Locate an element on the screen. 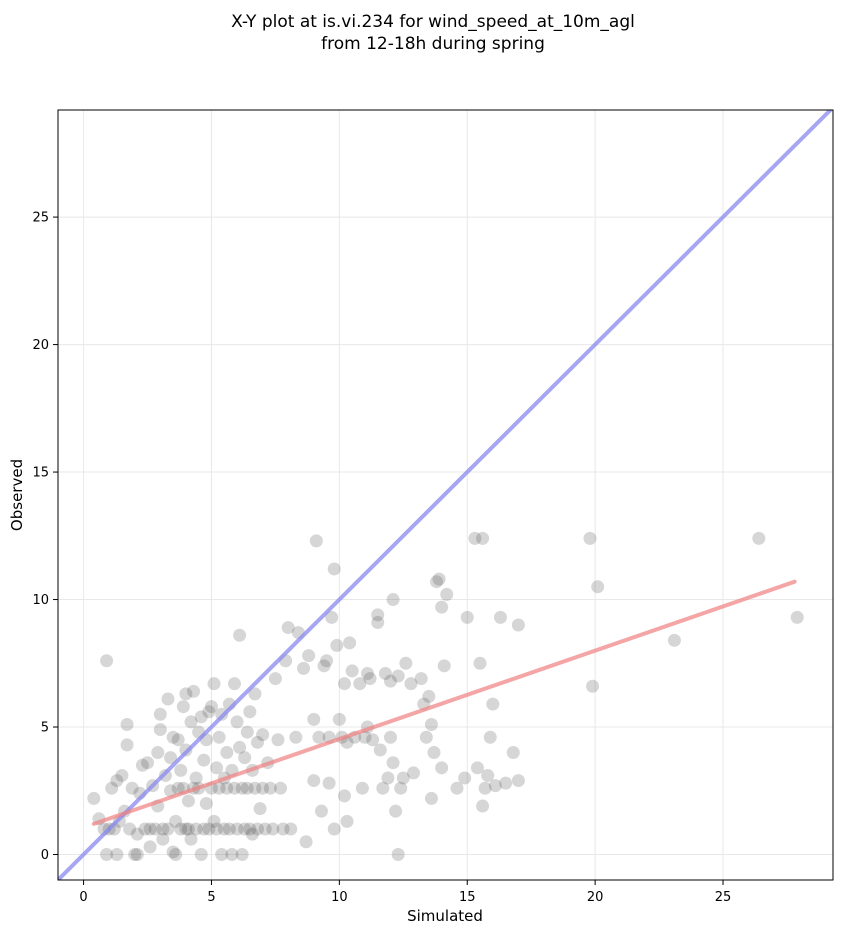  x-tick-label: 5 is located at coordinates (211, 897).